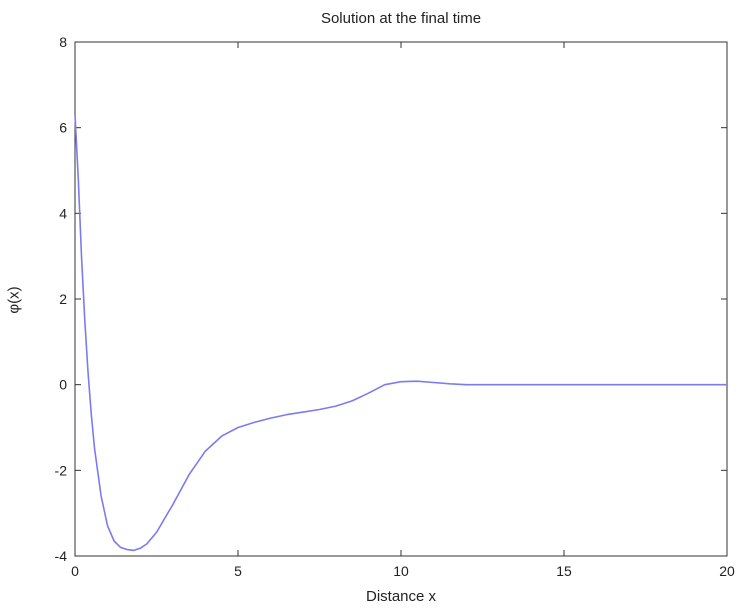  What do you see at coordinates (238, 571) in the screenshot?
I see `x-tick-label: 5` at bounding box center [238, 571].